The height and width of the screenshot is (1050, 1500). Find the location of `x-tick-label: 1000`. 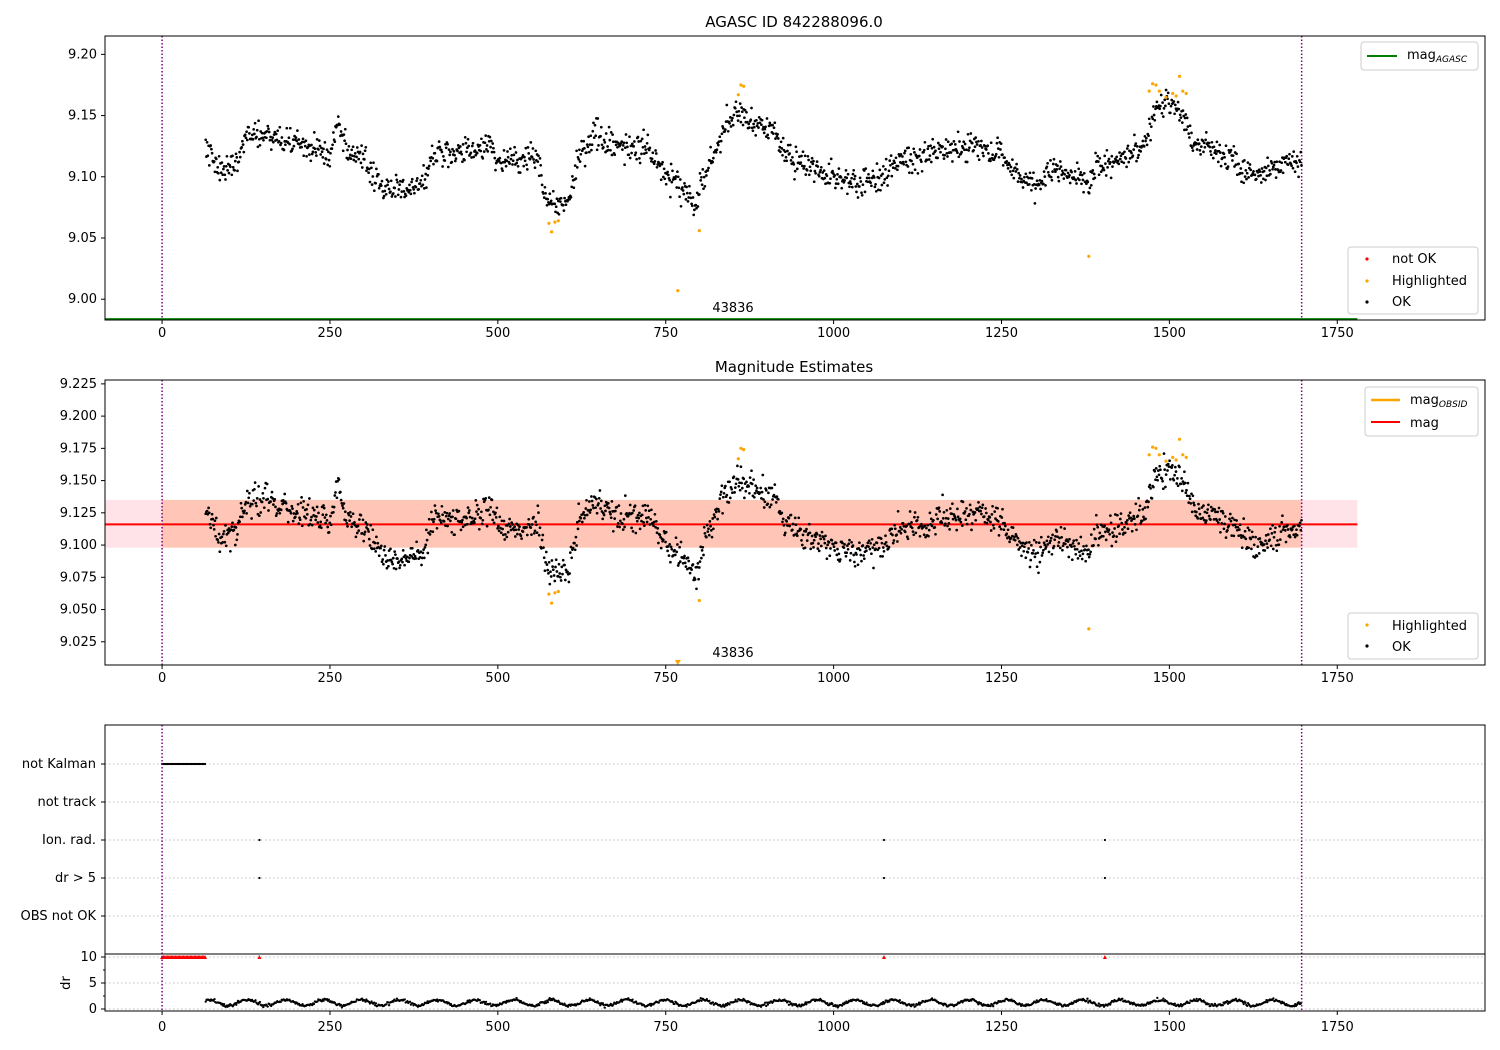

x-tick-label: 1000 is located at coordinates (833, 678).